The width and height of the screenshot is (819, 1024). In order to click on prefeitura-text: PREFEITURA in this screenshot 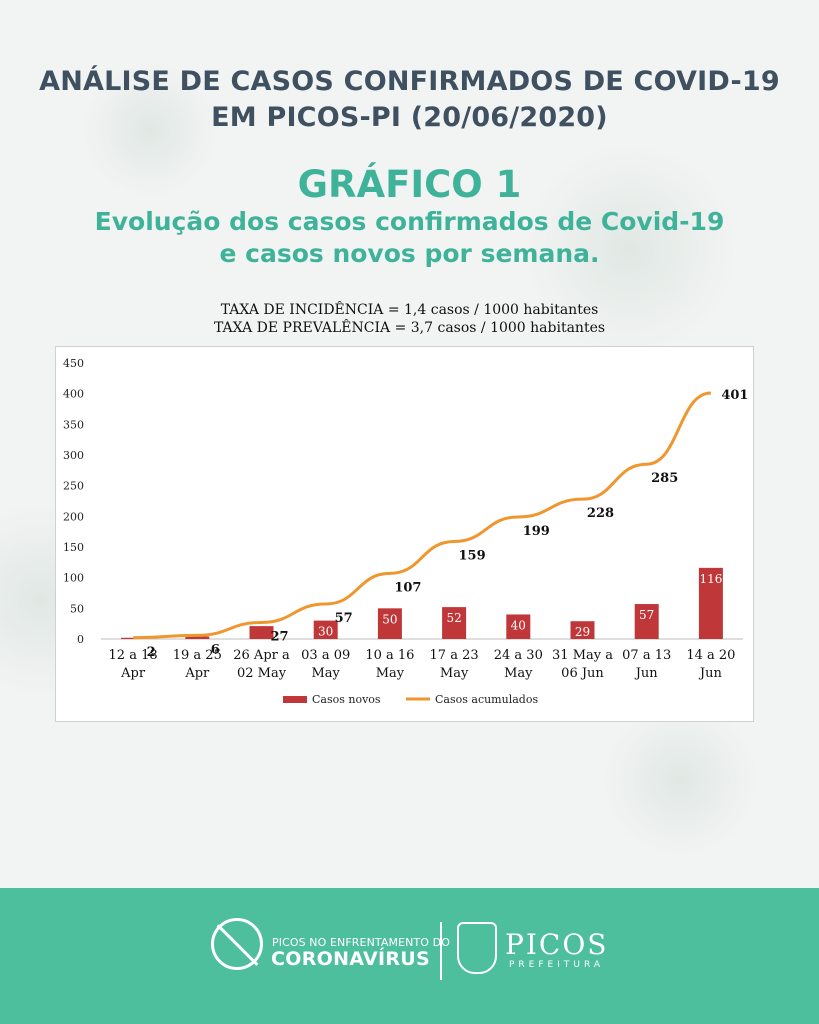, I will do `click(557, 965)`.